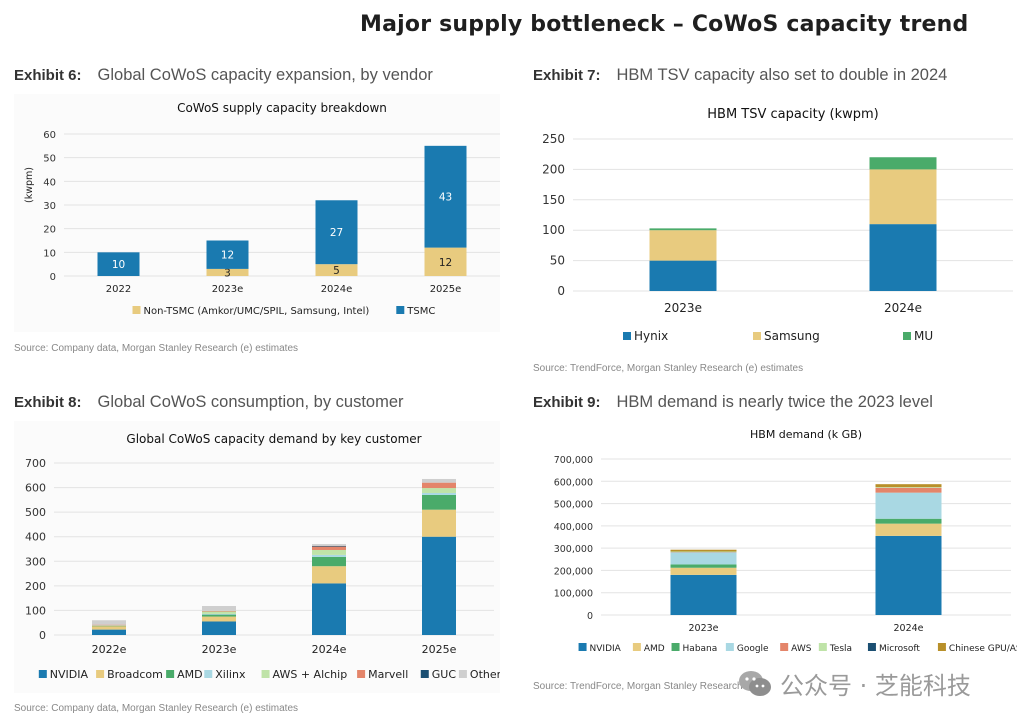 The image size is (1024, 726). I want to click on legend-label: AMD, so click(654, 649).